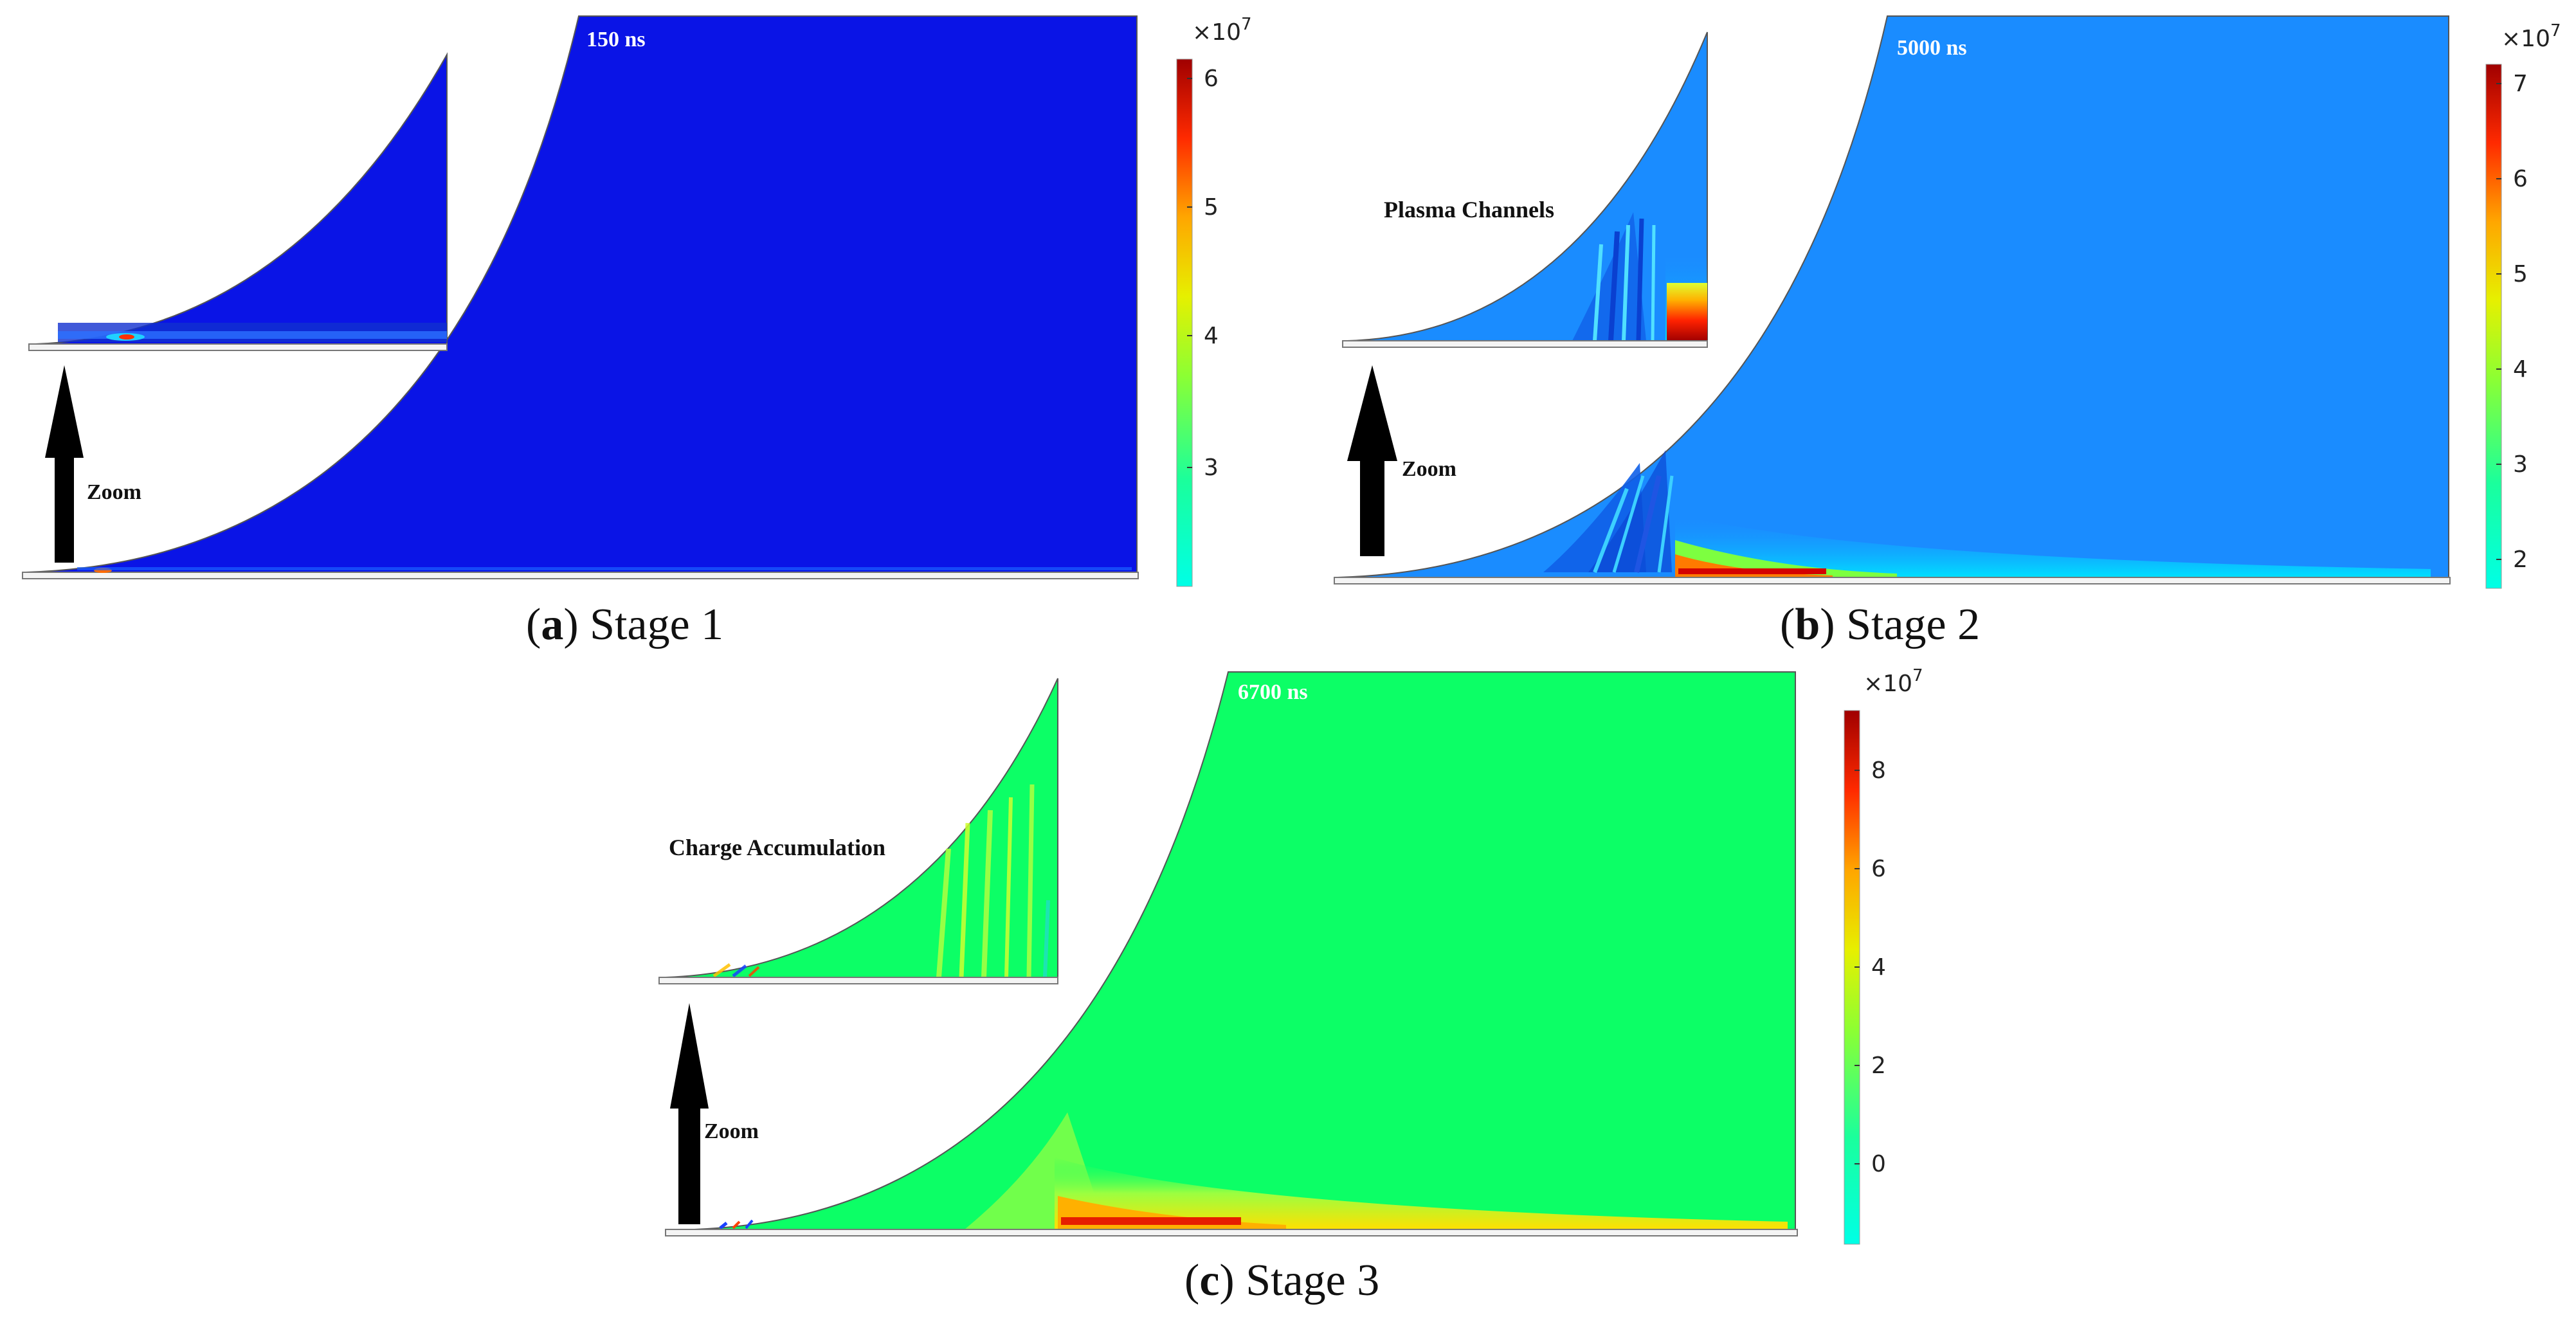 The height and width of the screenshot is (1322, 2576). Describe the element at coordinates (1372, 461) in the screenshot. I see `panel-b-zoom-arrow` at that location.